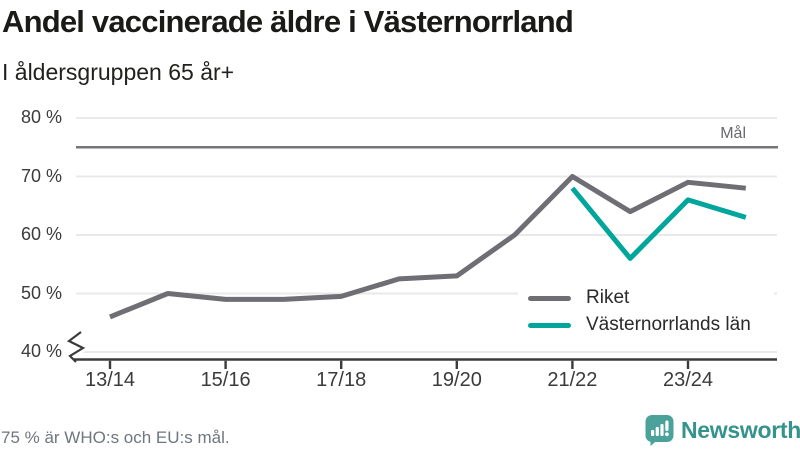 This screenshot has height=450, width=800. I want to click on chart-subtitle: I åldersgruppen 65 år+, so click(118, 72).